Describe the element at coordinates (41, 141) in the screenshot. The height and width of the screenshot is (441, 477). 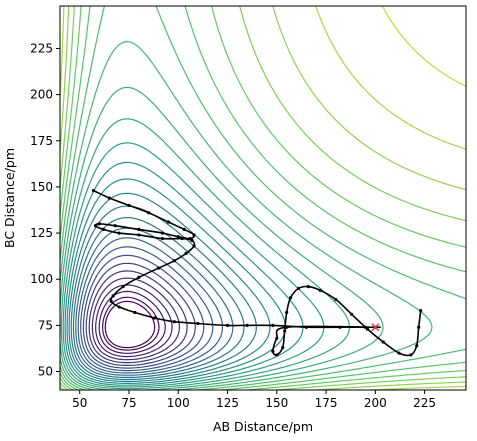
I see `y-tick-label: 175` at that location.